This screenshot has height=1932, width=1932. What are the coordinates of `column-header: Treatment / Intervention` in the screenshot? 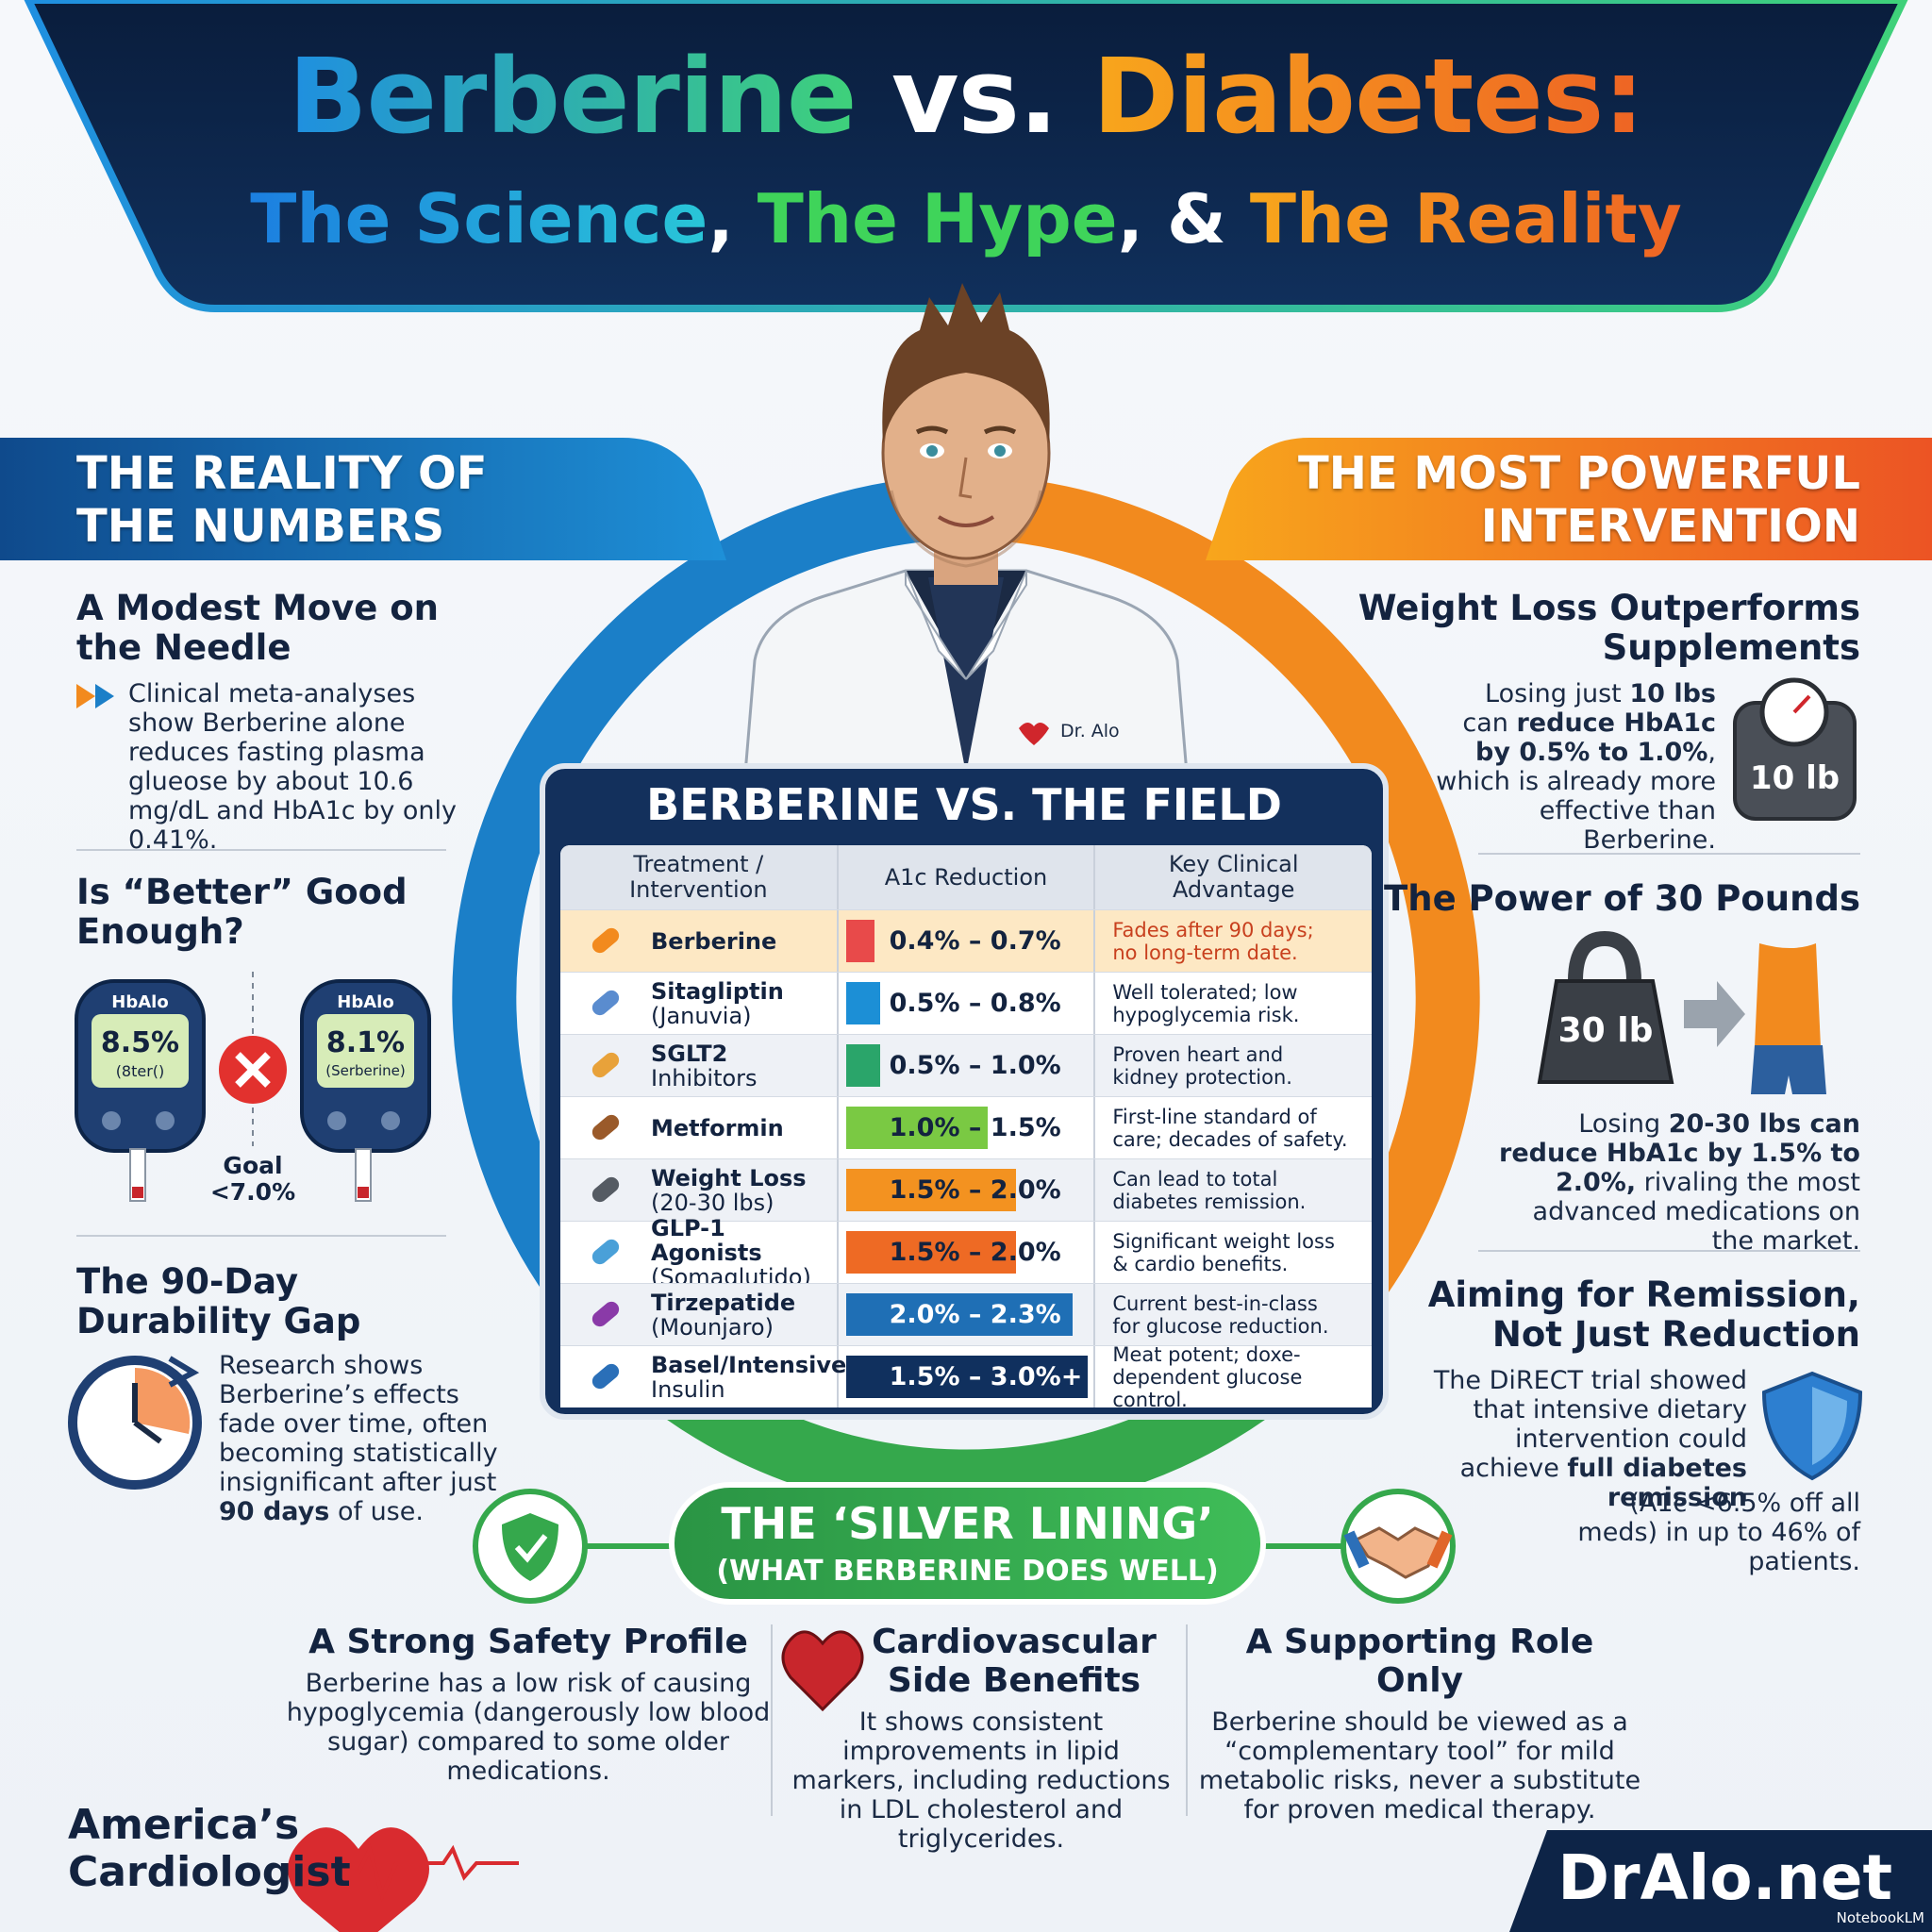 It's located at (699, 877).